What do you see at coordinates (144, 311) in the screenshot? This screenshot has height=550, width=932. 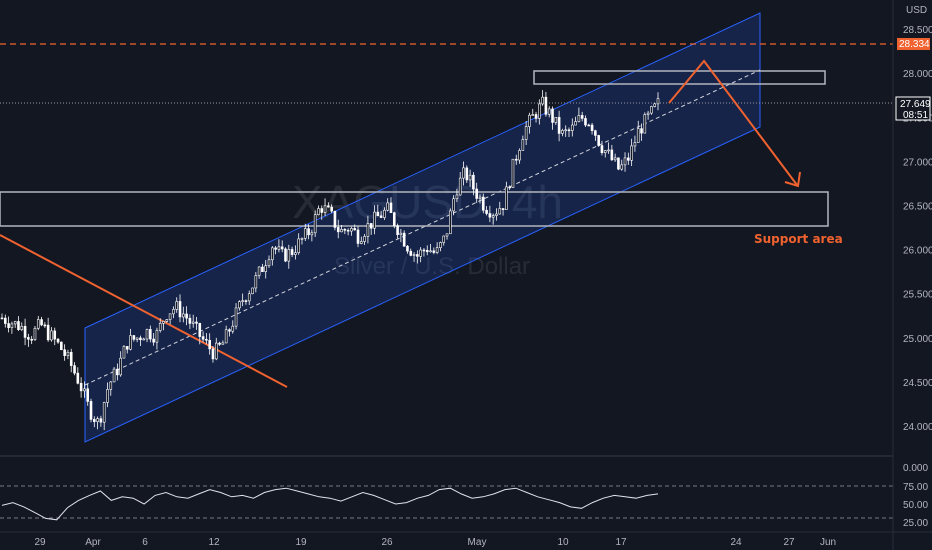 I see `descending-trendline` at bounding box center [144, 311].